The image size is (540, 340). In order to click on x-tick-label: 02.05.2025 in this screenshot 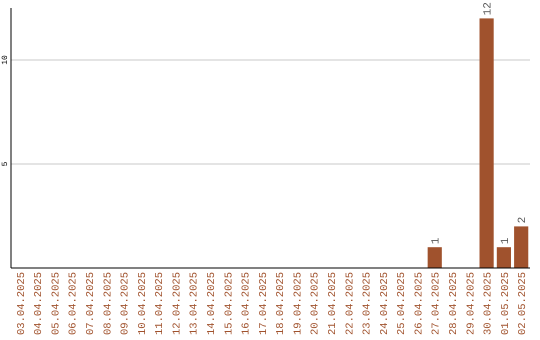, I will do `click(523, 304)`.